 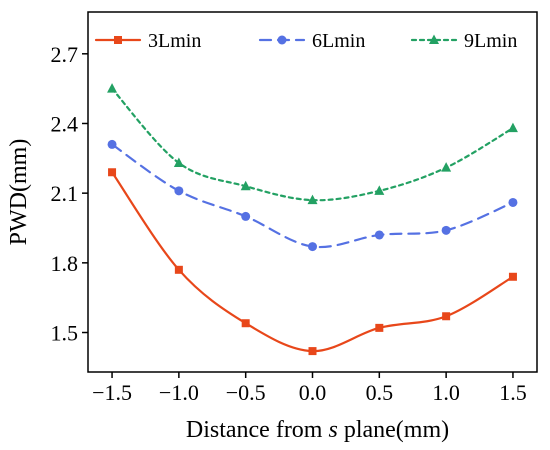 I want to click on x-axis-title-prefix: Distance from, so click(x=257, y=430).